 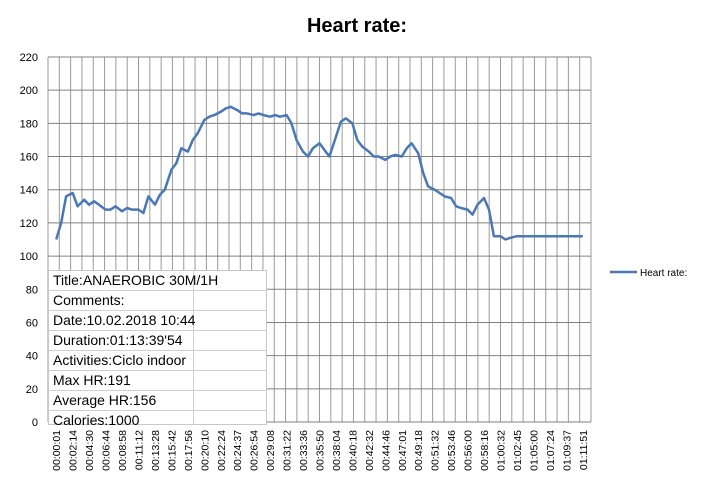 What do you see at coordinates (271, 450) in the screenshot?
I see `x-tick-label: 00:29:08` at bounding box center [271, 450].